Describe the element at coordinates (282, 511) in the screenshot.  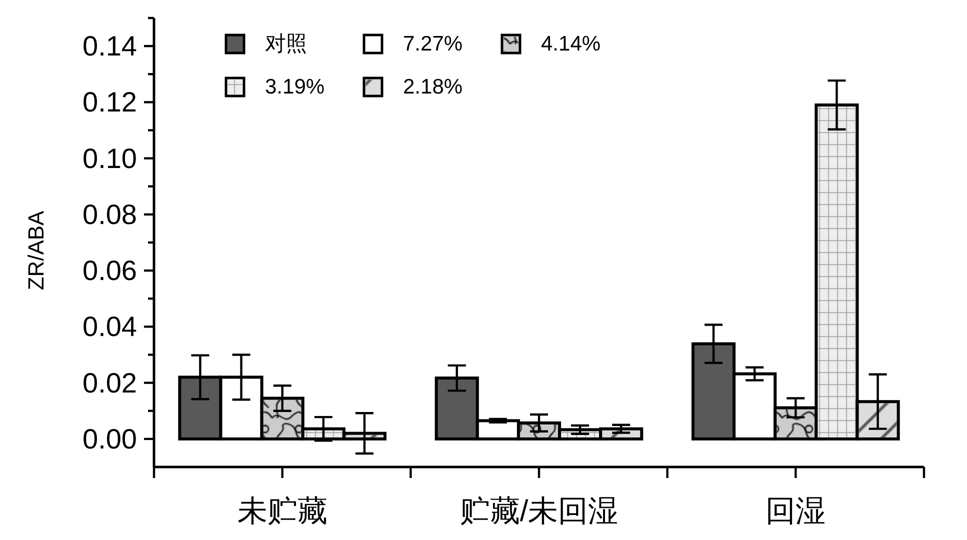
I see `x-tick-label: 未贮藏` at that location.